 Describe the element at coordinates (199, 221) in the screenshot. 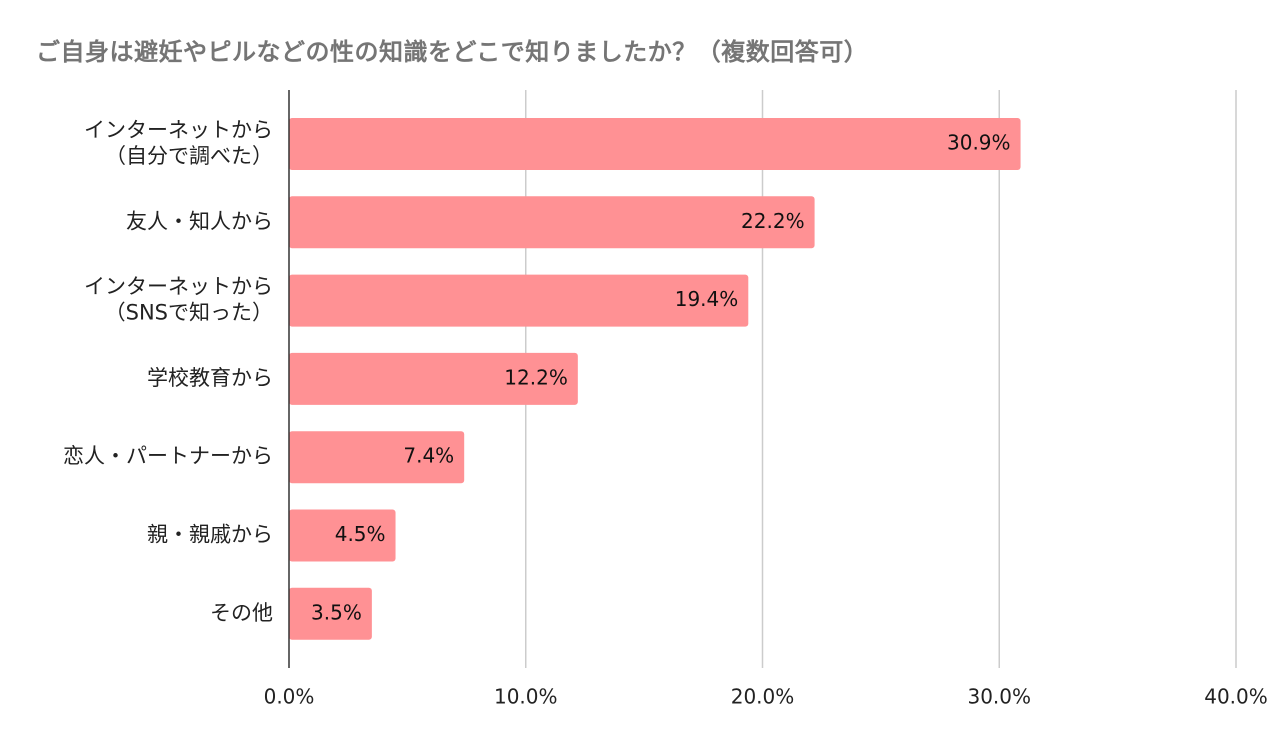

I see `category-label: 友人・知人から` at that location.